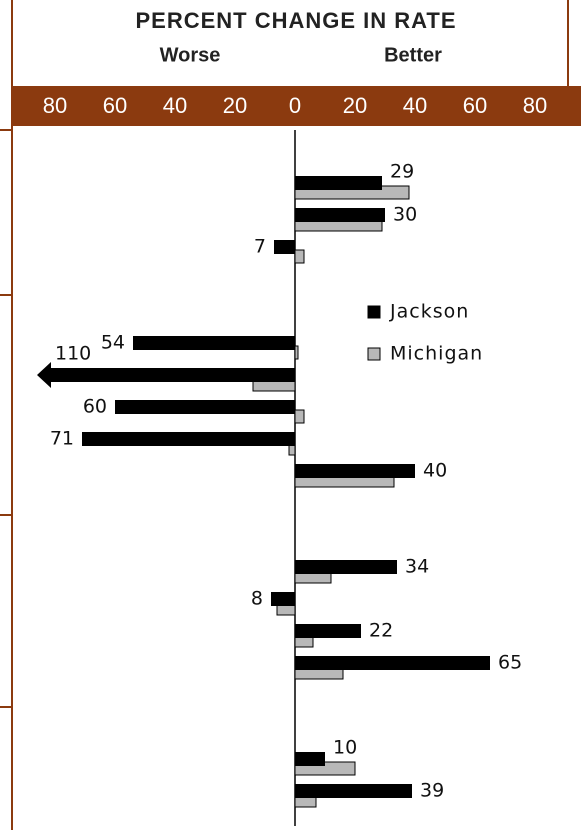 The image size is (581, 830). Describe the element at coordinates (166, 375) in the screenshot. I see `bar-arrow` at that location.